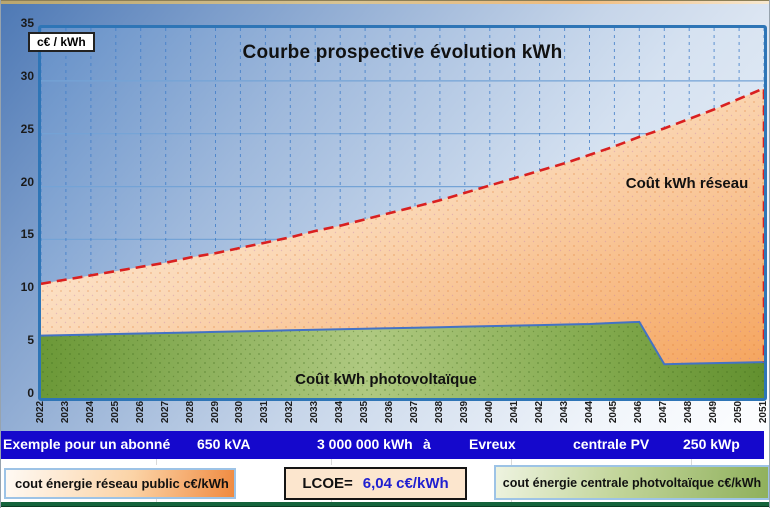 The height and width of the screenshot is (508, 770). Describe the element at coordinates (414, 412) in the screenshot. I see `x-tick-label: 2037` at that location.